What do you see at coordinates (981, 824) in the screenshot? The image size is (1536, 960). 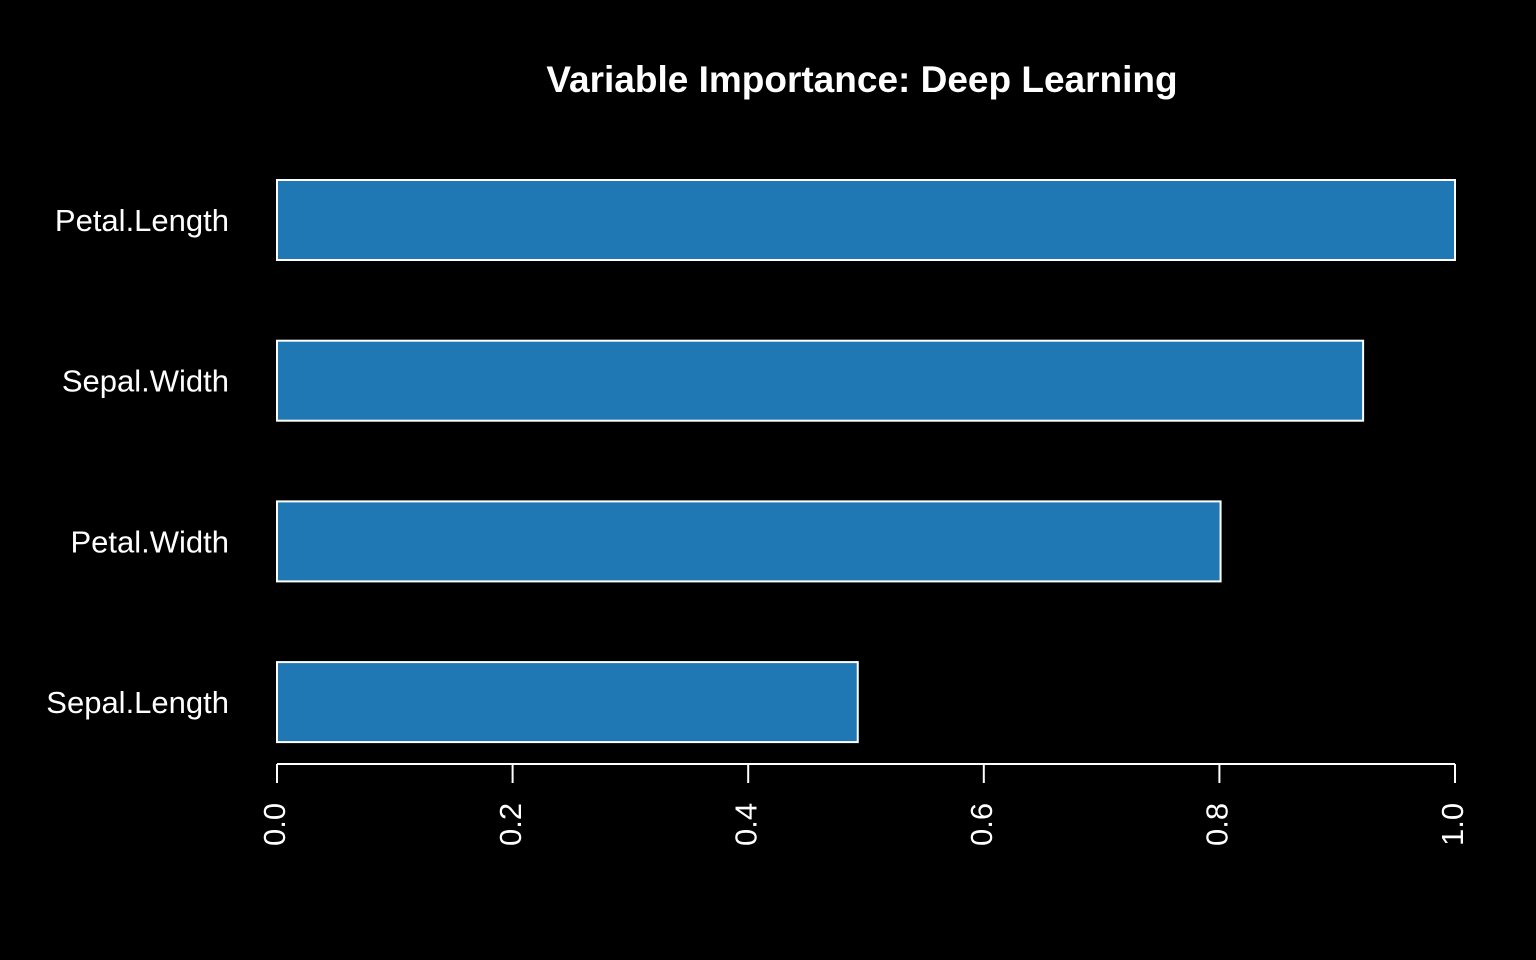 I see `x-tick-label: 0.6` at bounding box center [981, 824].